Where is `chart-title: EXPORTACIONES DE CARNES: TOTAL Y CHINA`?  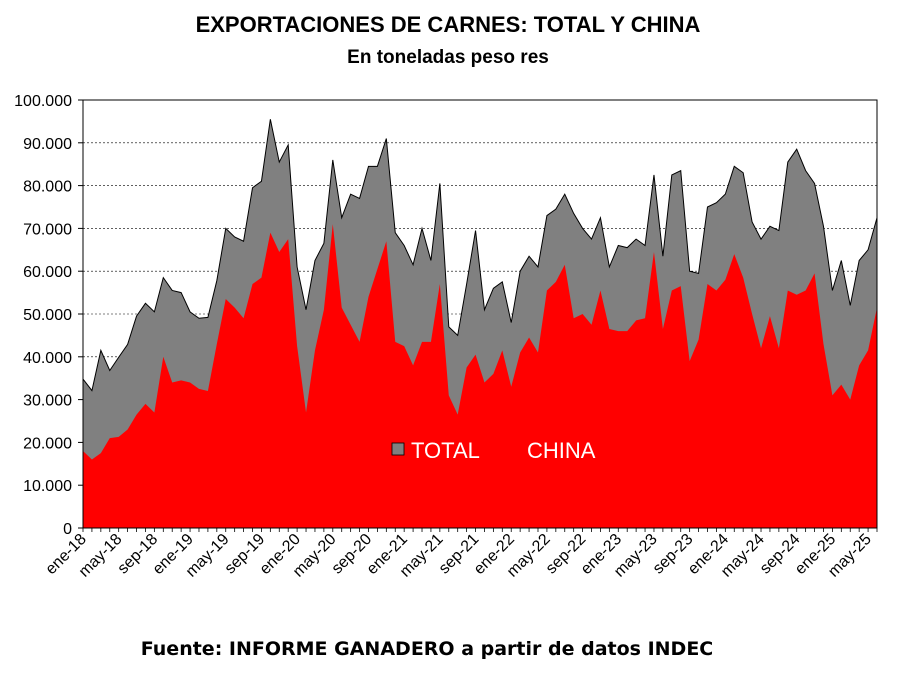 chart-title: EXPORTACIONES DE CARNES: TOTAL Y CHINA is located at coordinates (448, 24).